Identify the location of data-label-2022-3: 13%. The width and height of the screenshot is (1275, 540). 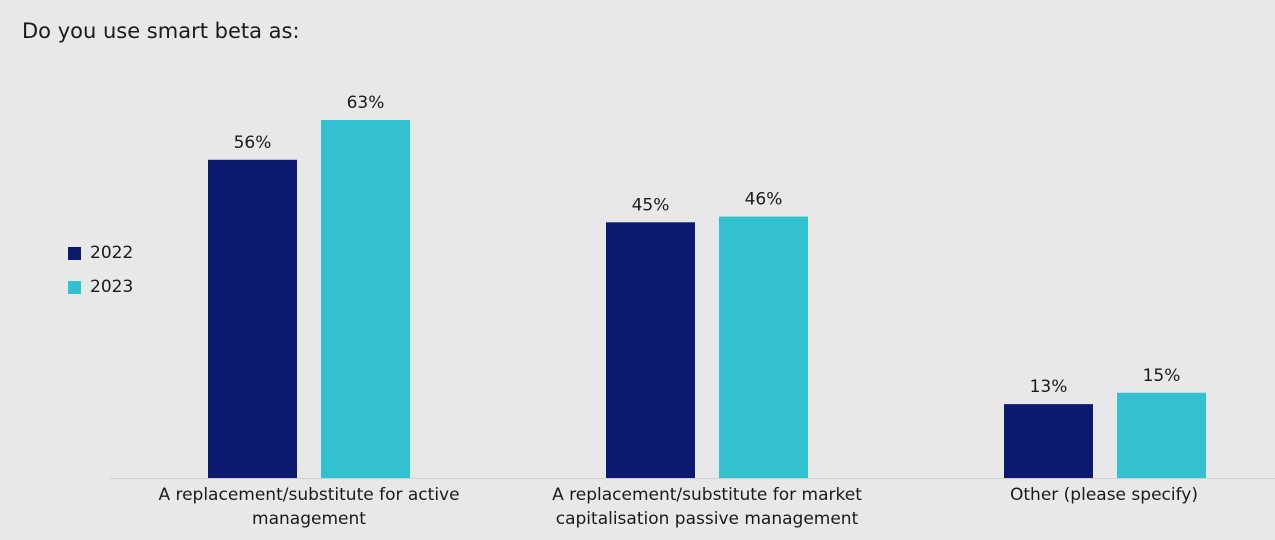
(1049, 387).